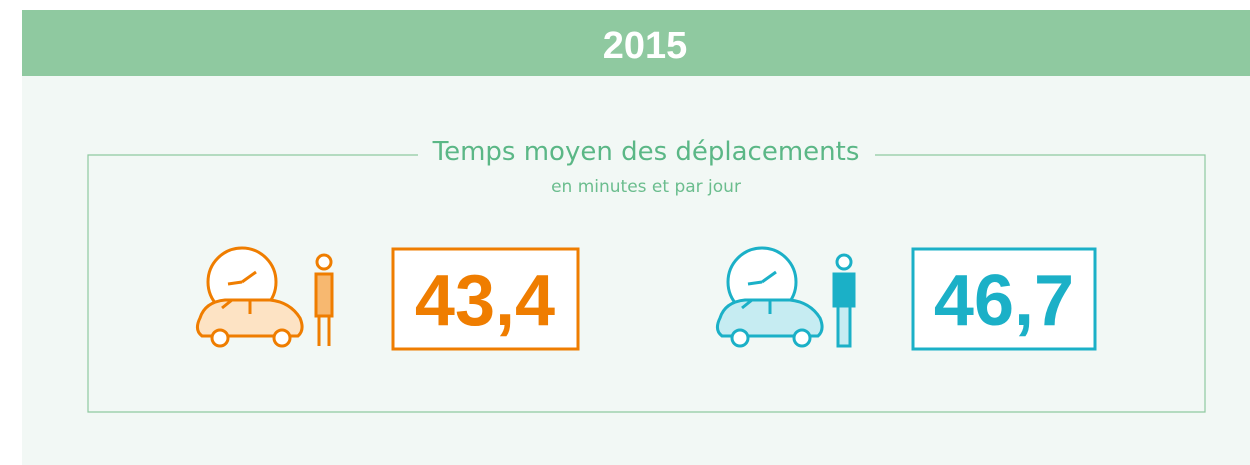 Image resolution: width=1250 pixels, height=465 pixels. What do you see at coordinates (646, 152) in the screenshot?
I see `section-title: Temps moyen des déplacements` at bounding box center [646, 152].